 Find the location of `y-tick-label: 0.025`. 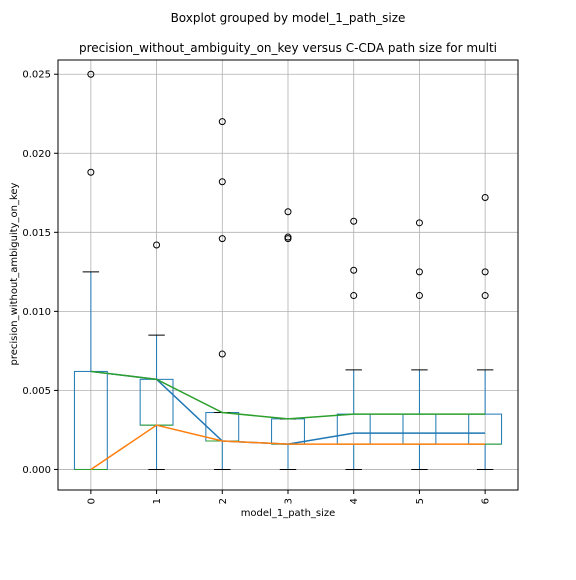

y-tick-label: 0.025 is located at coordinates (36, 75).